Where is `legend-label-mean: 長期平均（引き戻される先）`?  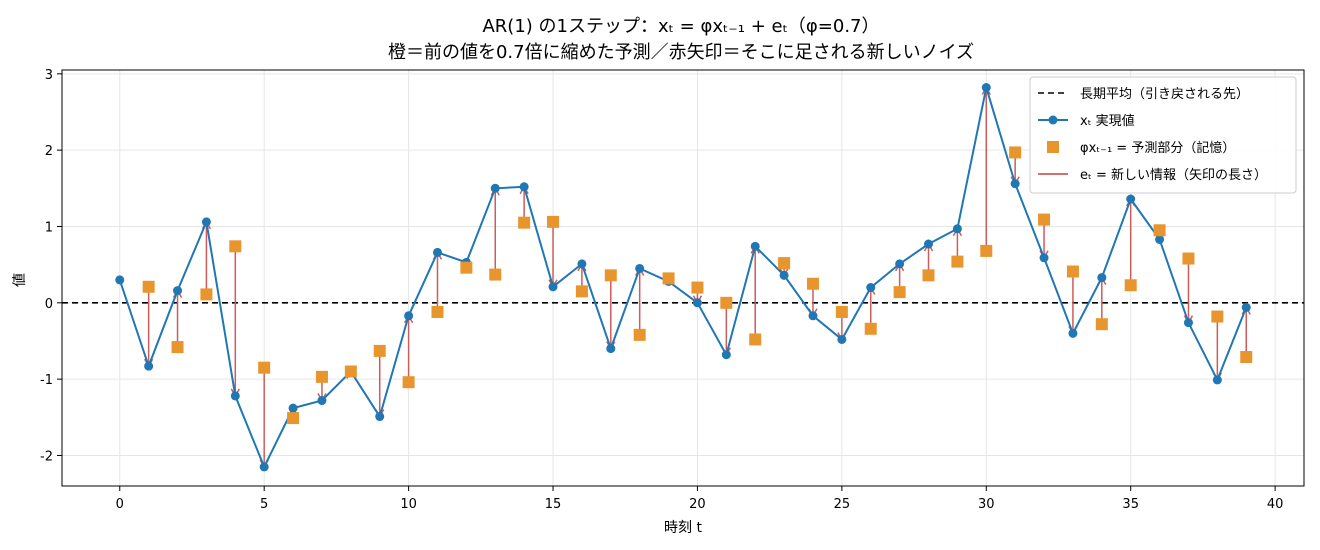
legend-label-mean: 長期平均（引き戻される先） is located at coordinates (1164, 94).